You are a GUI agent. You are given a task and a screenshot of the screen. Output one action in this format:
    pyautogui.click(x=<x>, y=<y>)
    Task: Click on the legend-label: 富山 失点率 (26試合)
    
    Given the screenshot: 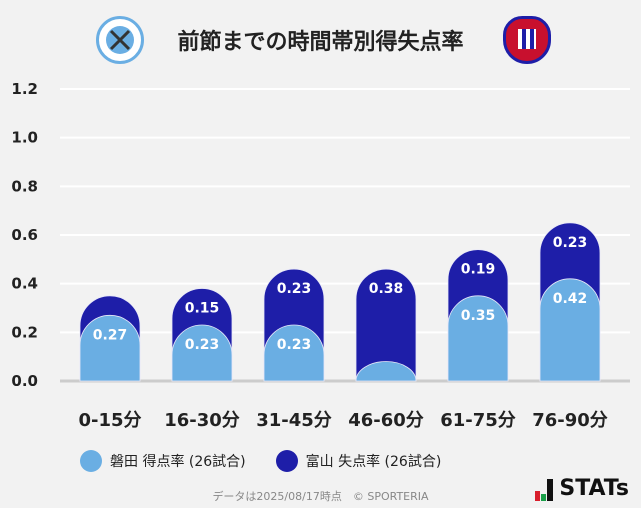 What is the action you would take?
    pyautogui.click(x=373, y=462)
    